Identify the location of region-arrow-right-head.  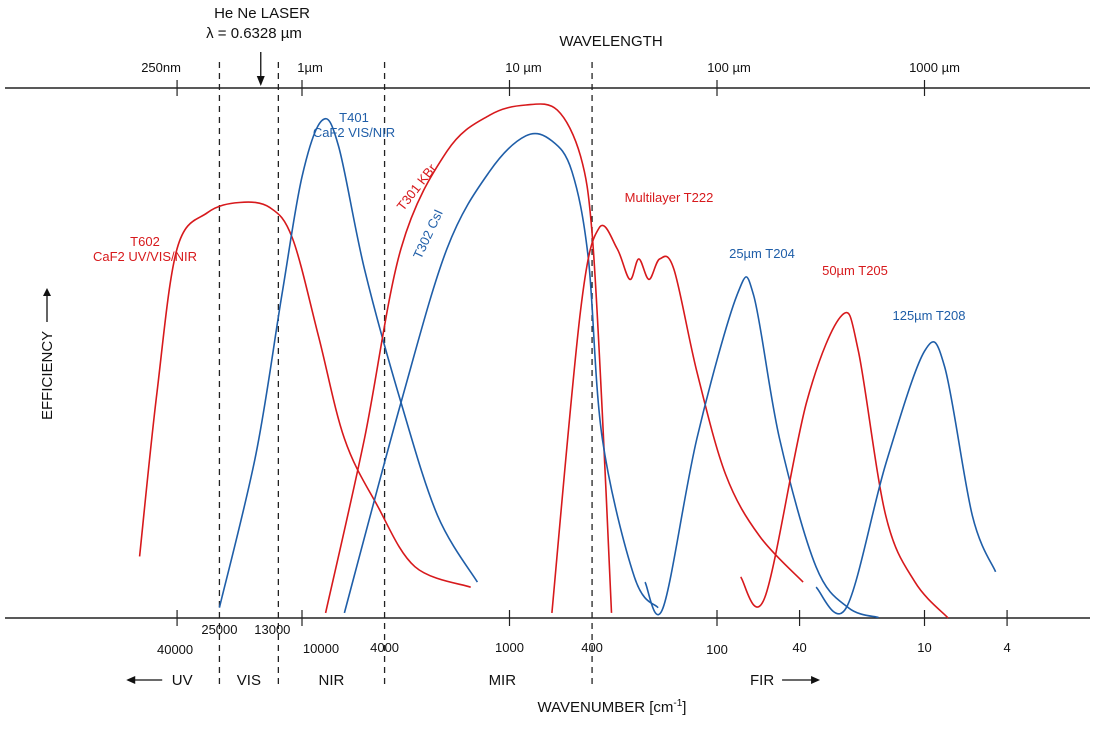
(816, 680).